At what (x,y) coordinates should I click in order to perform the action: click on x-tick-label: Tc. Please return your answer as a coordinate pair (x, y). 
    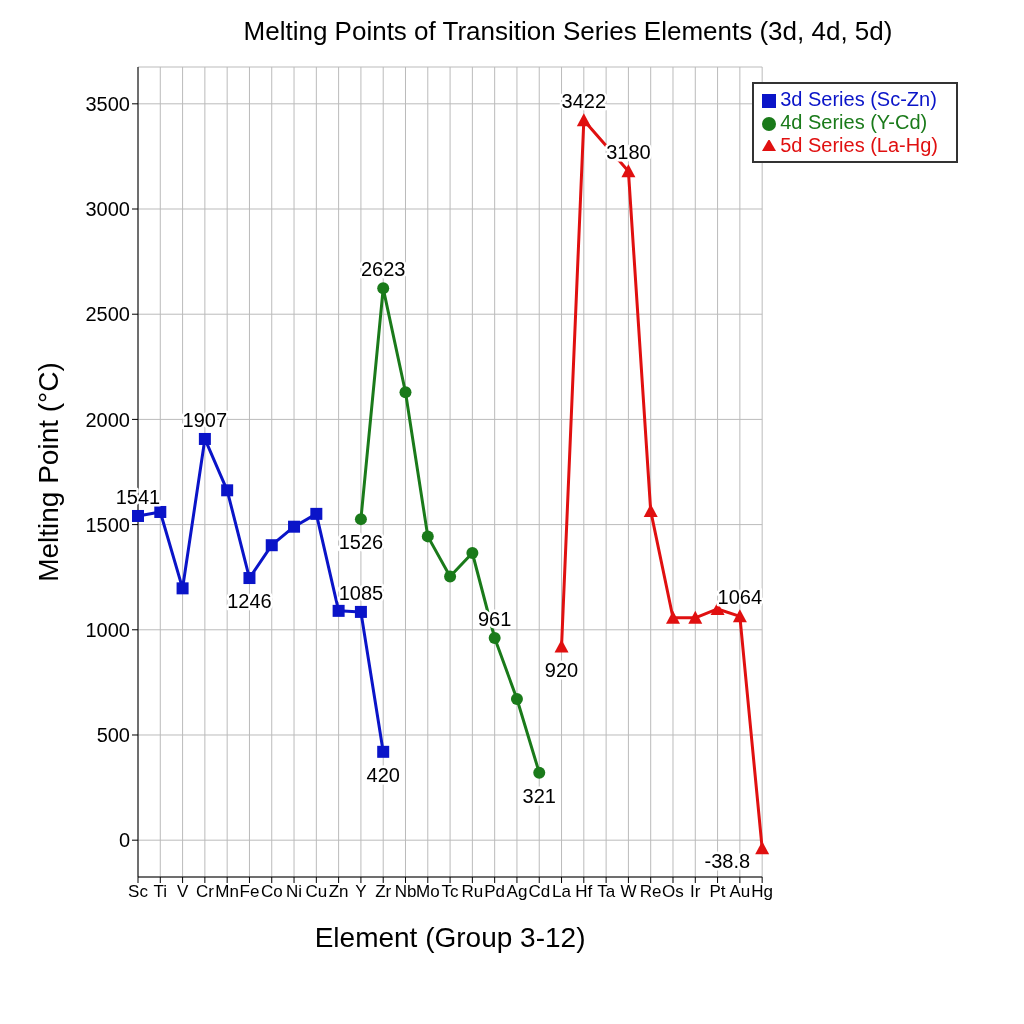
    Looking at the image, I should click on (450, 892).